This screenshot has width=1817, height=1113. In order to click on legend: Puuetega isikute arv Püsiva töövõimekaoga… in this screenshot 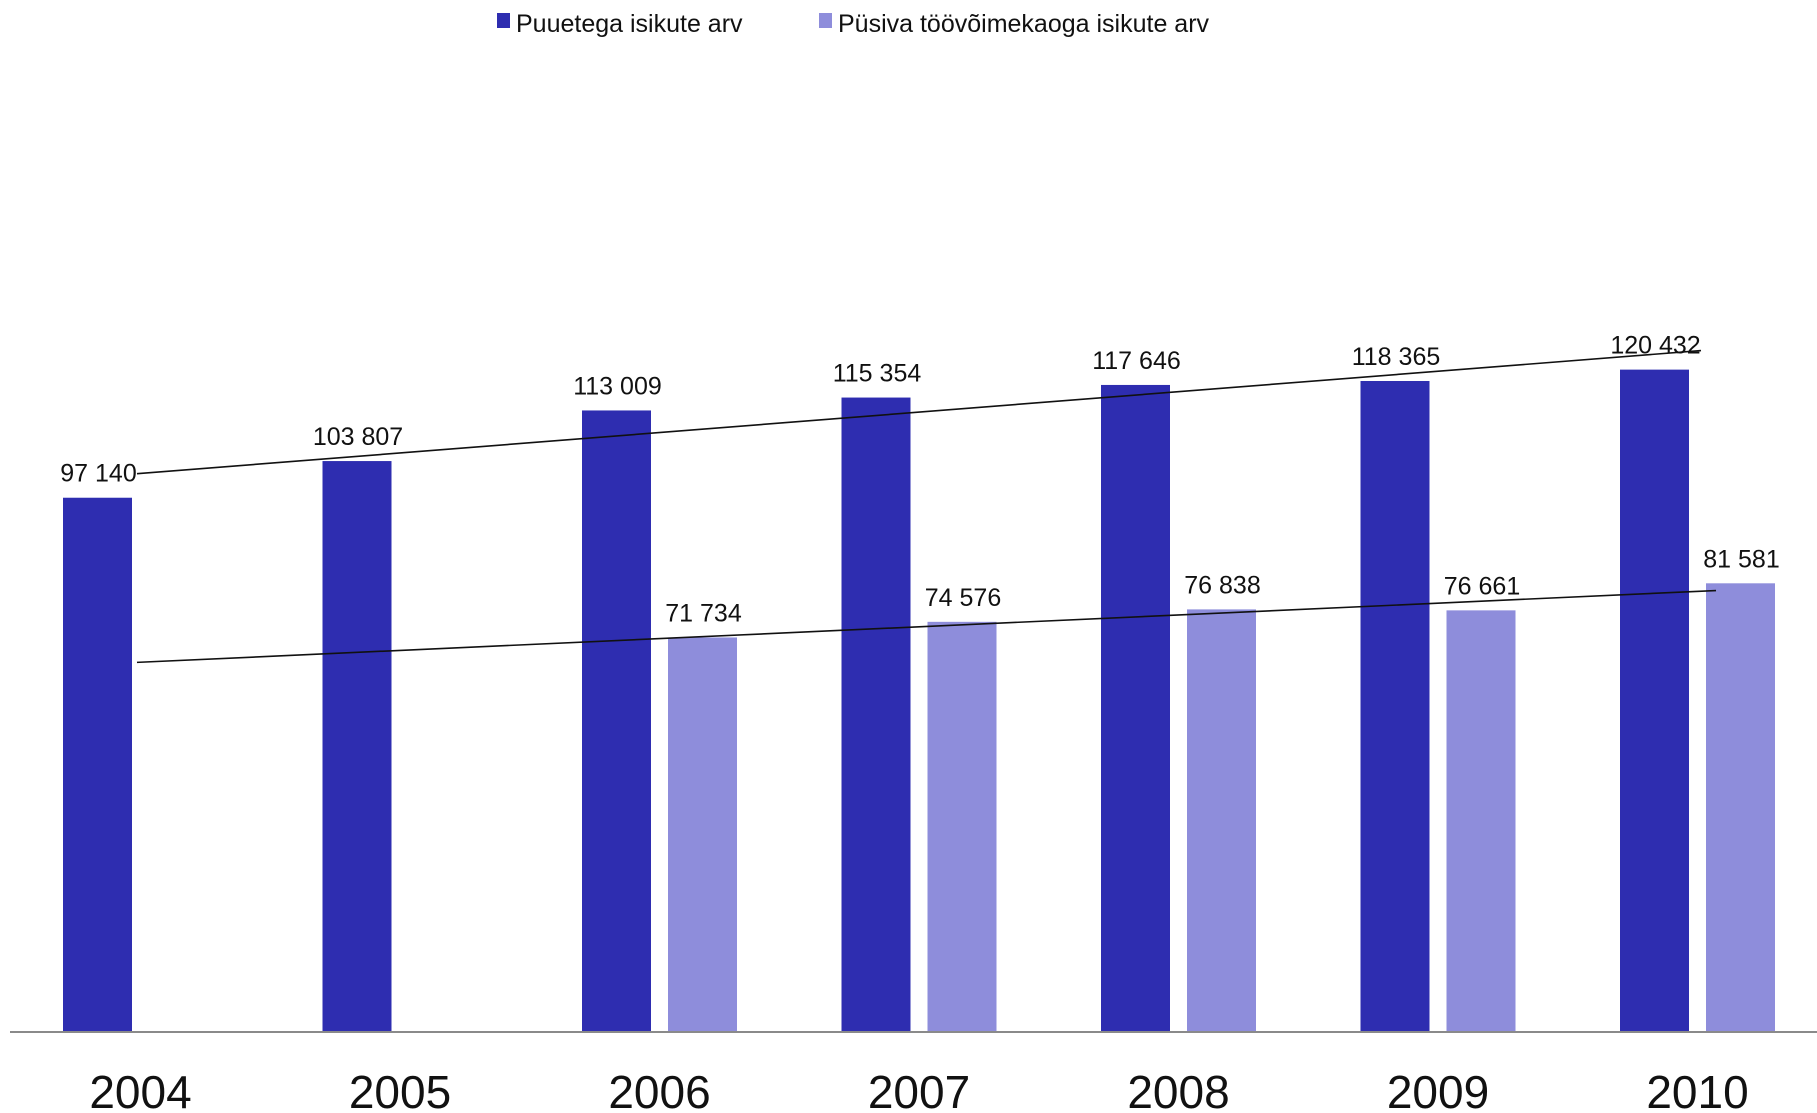, I will do `click(853, 24)`.